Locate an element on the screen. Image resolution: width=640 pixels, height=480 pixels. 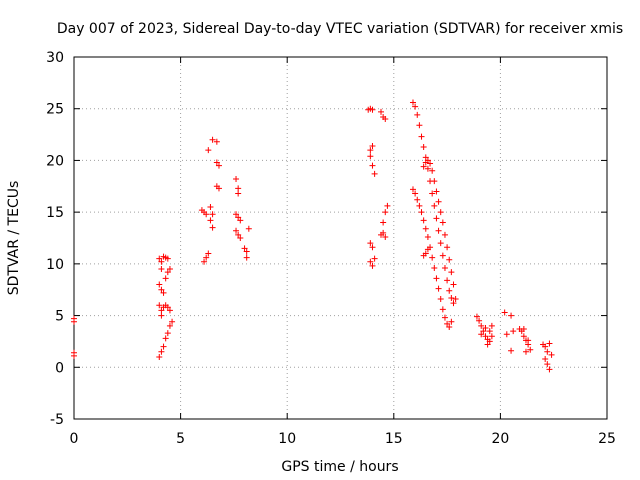
y-tick-label: 10 is located at coordinates (55, 265).